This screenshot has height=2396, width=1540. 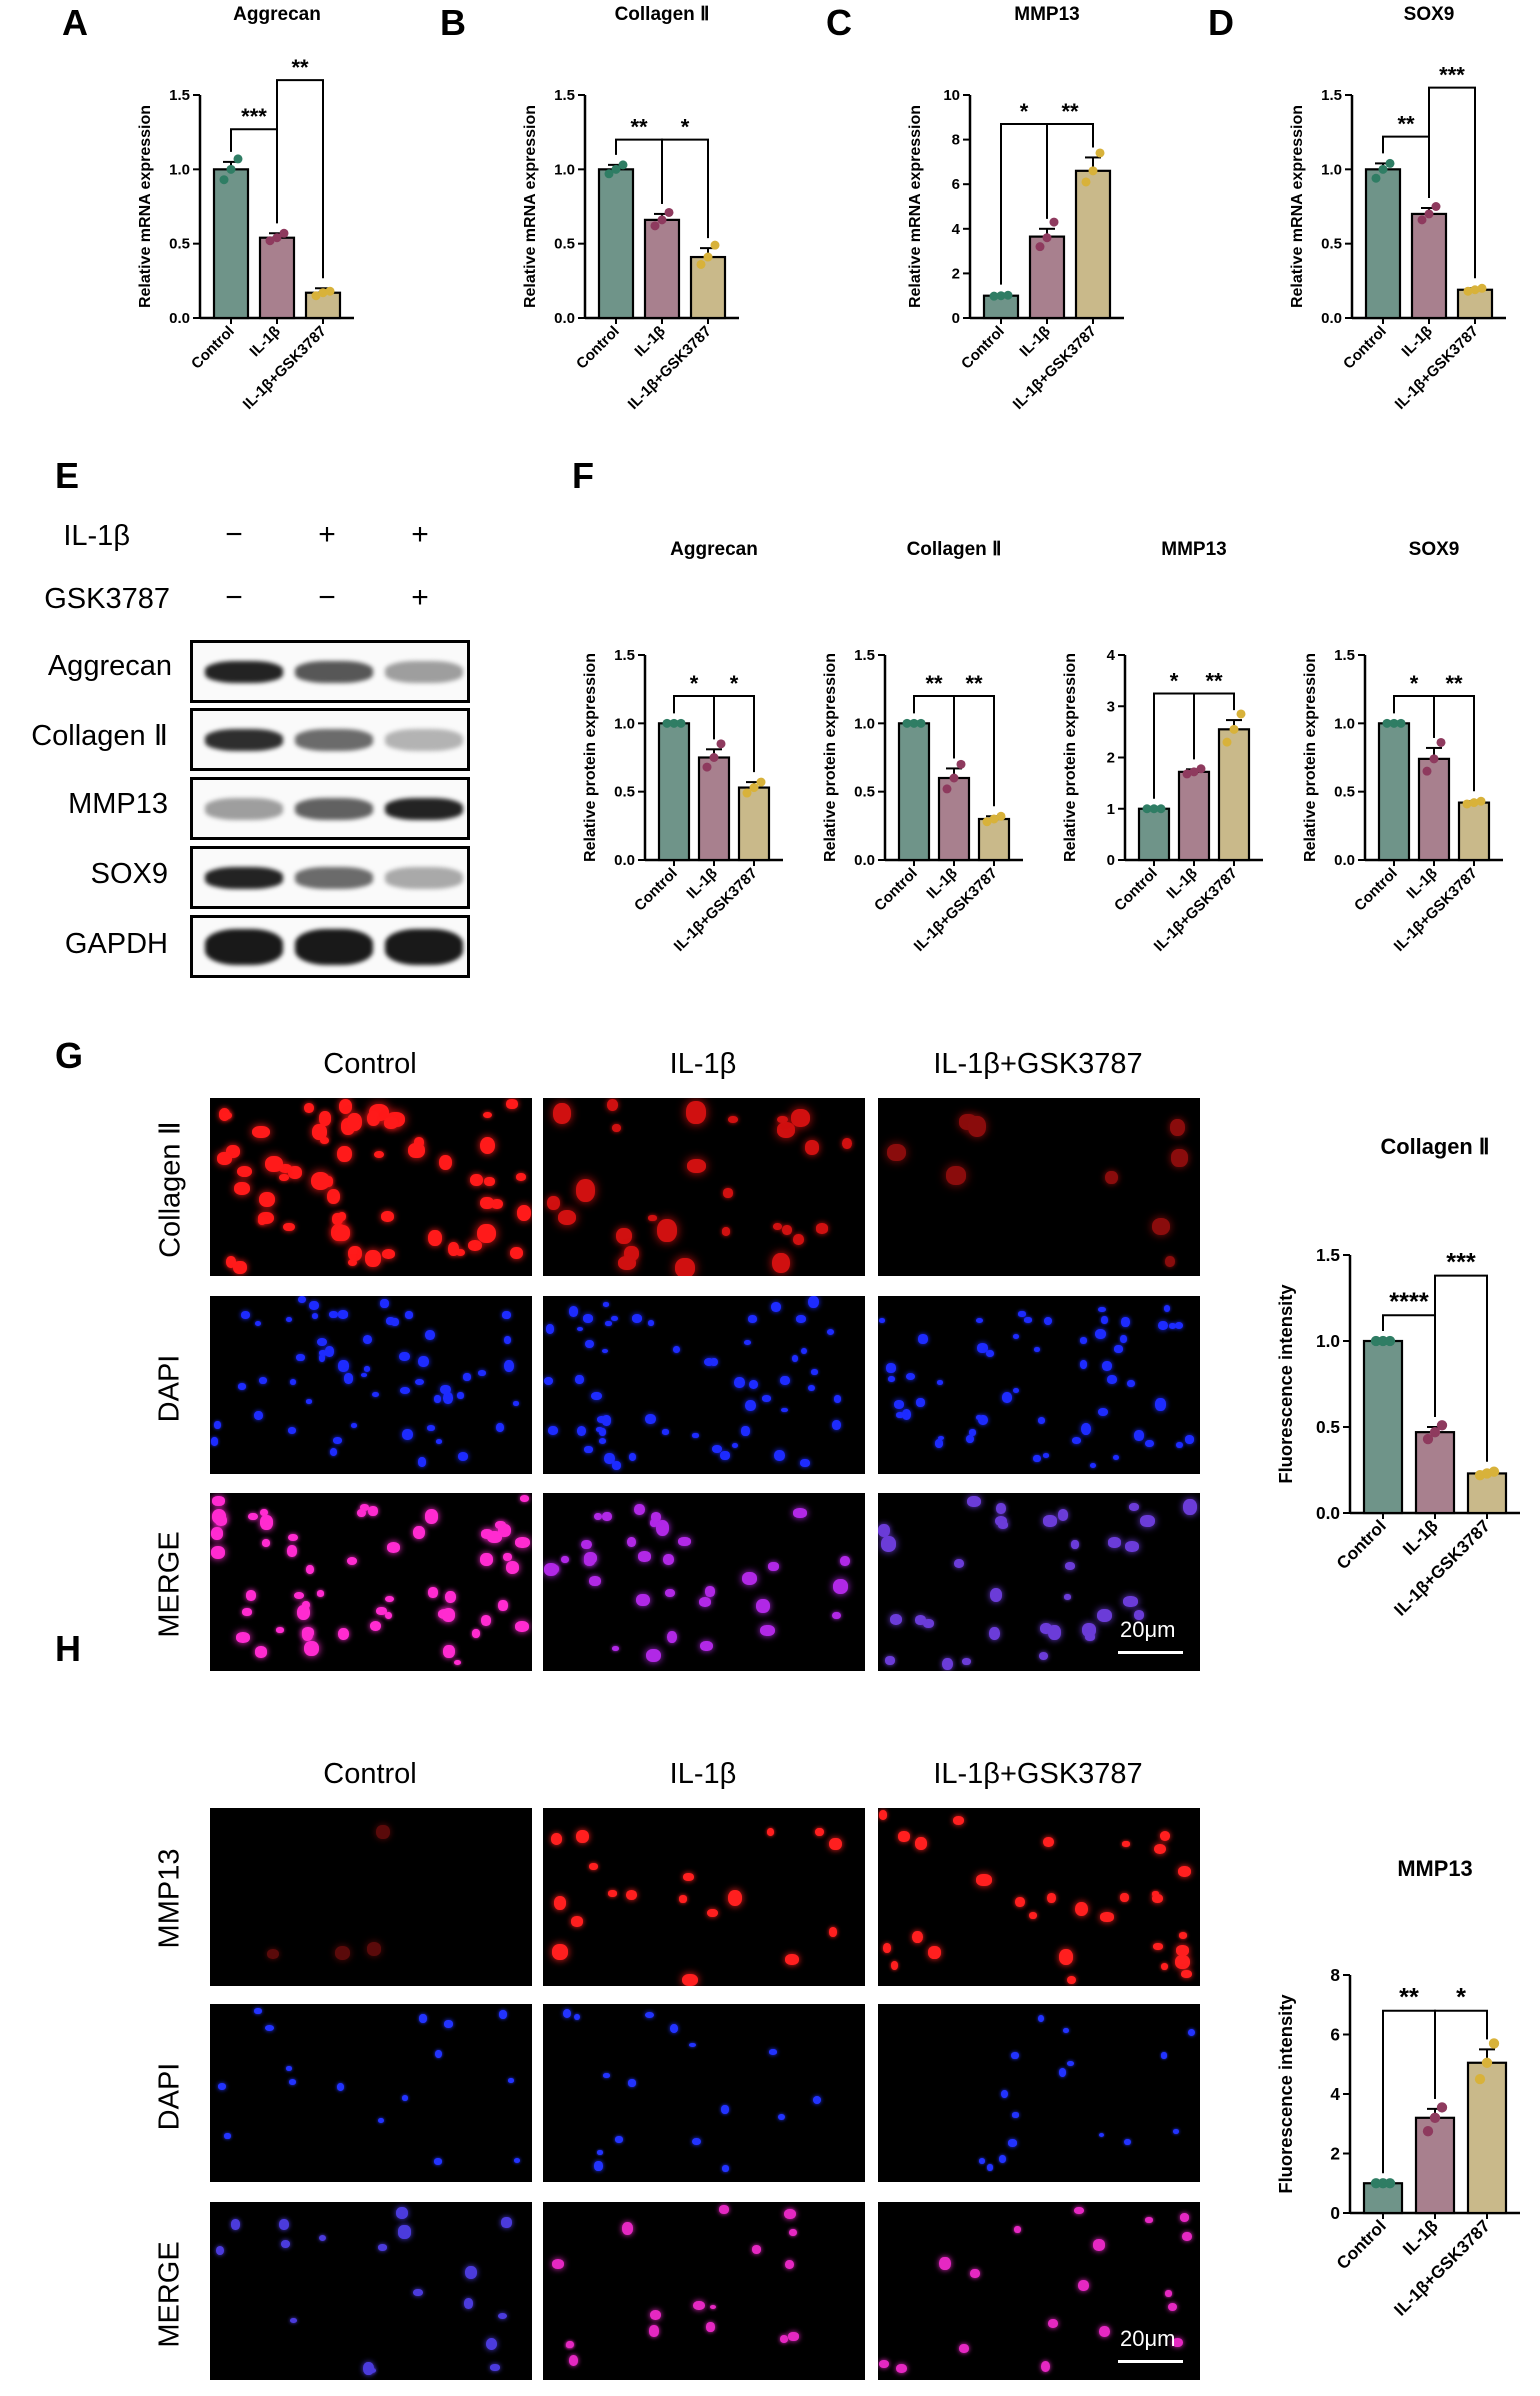 What do you see at coordinates (169, 1388) in the screenshot?
I see `row-label: DAPI` at bounding box center [169, 1388].